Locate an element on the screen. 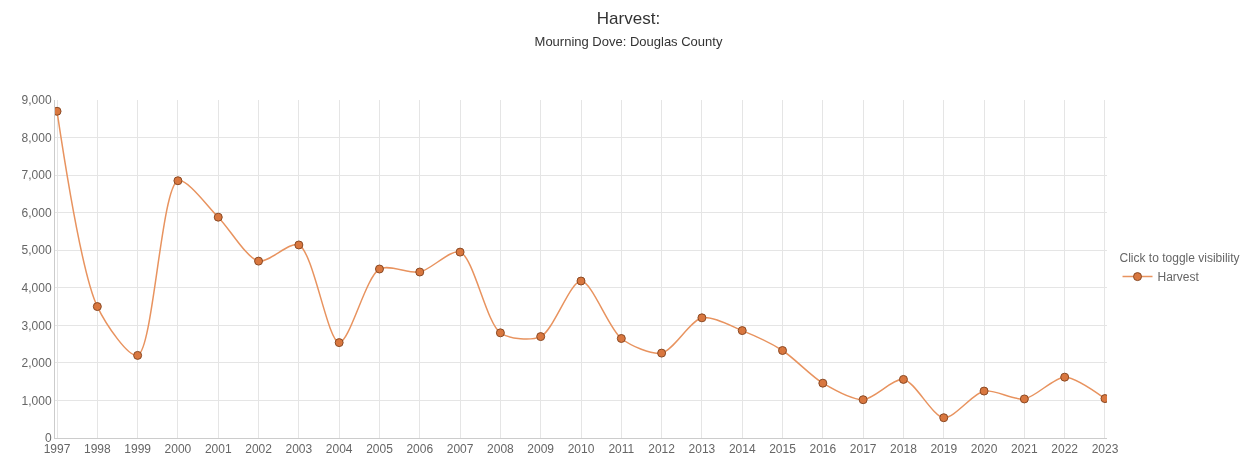  x-tick-label: 2019 is located at coordinates (944, 449).